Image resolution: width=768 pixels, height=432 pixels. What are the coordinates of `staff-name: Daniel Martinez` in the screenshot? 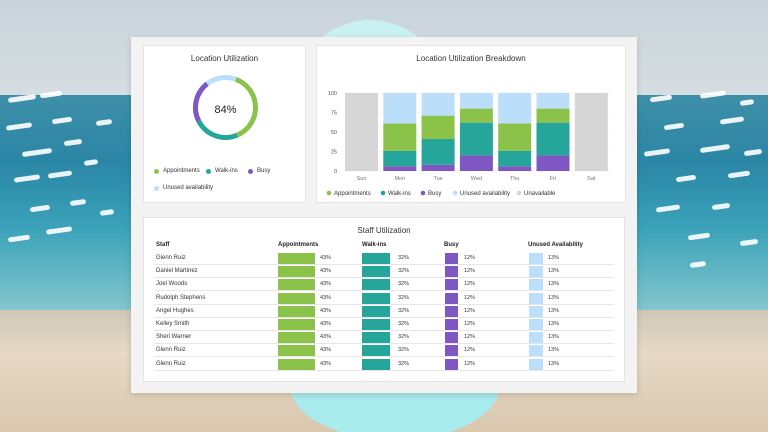 It's located at (177, 271).